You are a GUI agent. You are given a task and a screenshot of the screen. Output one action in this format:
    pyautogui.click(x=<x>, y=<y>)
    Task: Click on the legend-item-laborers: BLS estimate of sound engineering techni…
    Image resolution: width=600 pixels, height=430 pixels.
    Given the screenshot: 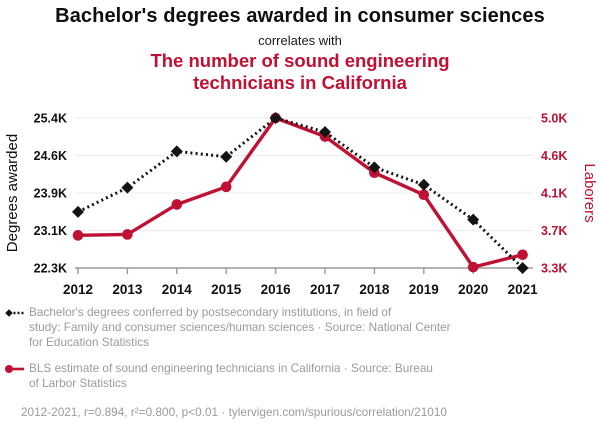 What is the action you would take?
    pyautogui.click(x=296, y=376)
    